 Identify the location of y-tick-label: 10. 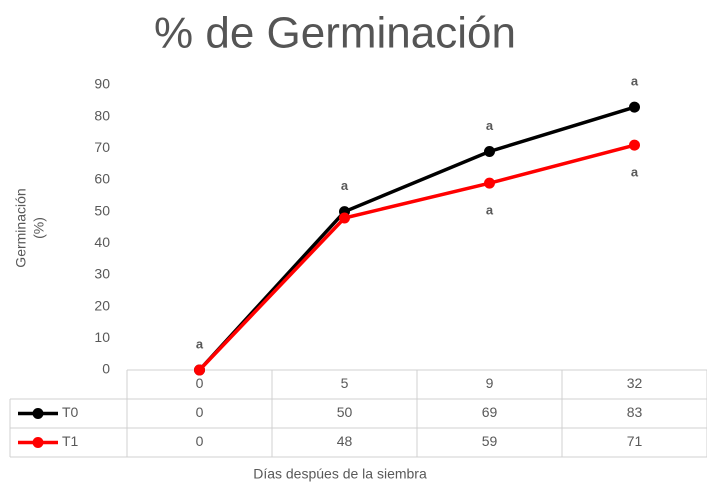
(102, 337).